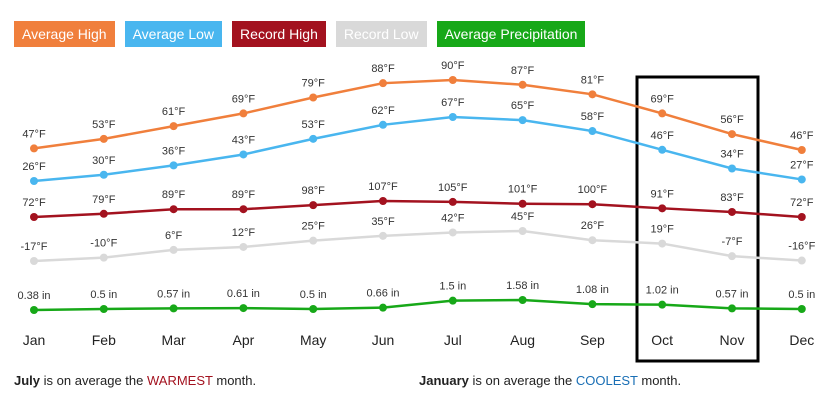  What do you see at coordinates (523, 106) in the screenshot?
I see `data-label: 65°F` at bounding box center [523, 106].